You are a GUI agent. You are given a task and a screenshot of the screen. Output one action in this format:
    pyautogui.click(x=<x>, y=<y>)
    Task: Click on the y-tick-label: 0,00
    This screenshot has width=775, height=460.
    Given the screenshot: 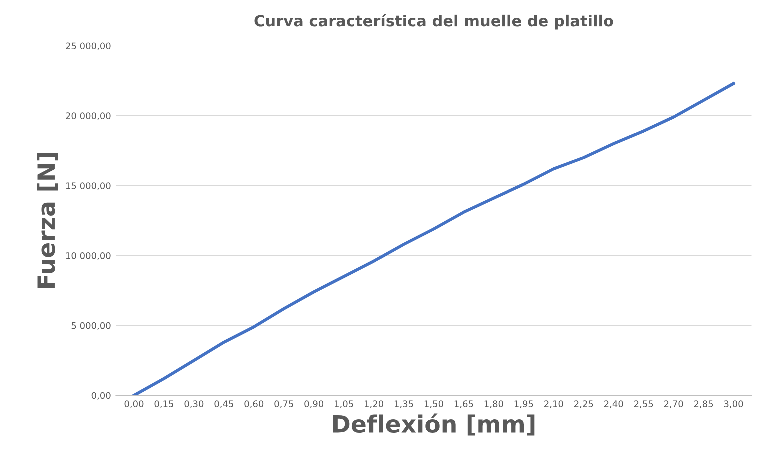 What is the action you would take?
    pyautogui.click(x=101, y=396)
    